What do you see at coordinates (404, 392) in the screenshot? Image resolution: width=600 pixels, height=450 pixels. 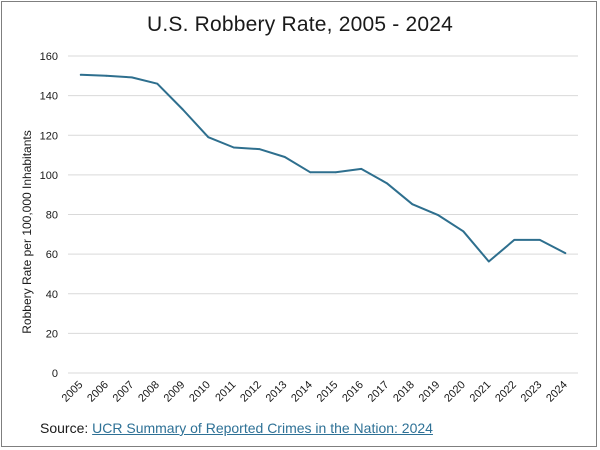 I see `x-tick-label: 2018` at bounding box center [404, 392].